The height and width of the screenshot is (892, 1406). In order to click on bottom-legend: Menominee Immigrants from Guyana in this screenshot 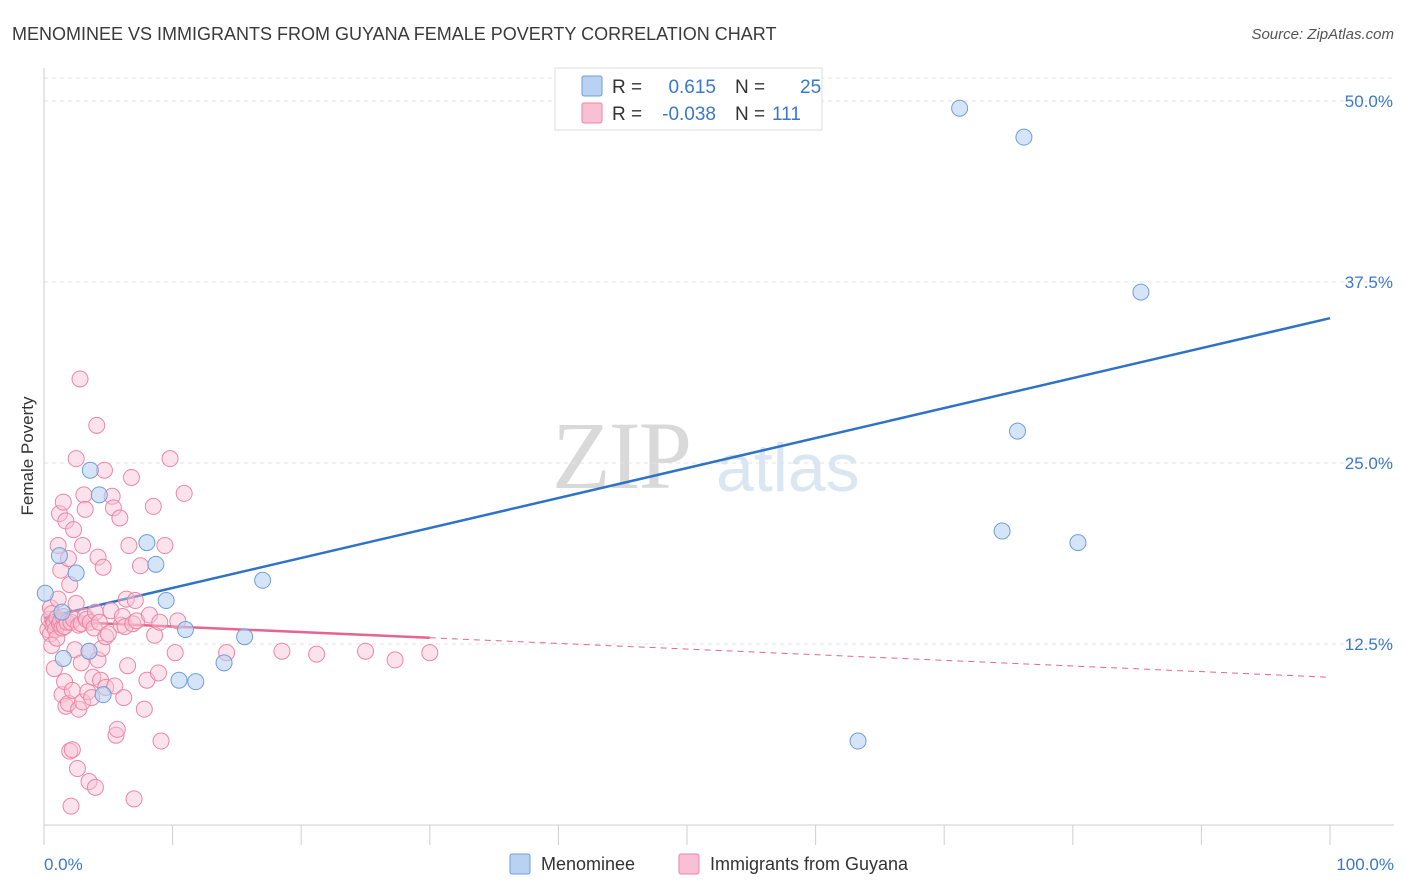, I will do `click(709, 864)`.